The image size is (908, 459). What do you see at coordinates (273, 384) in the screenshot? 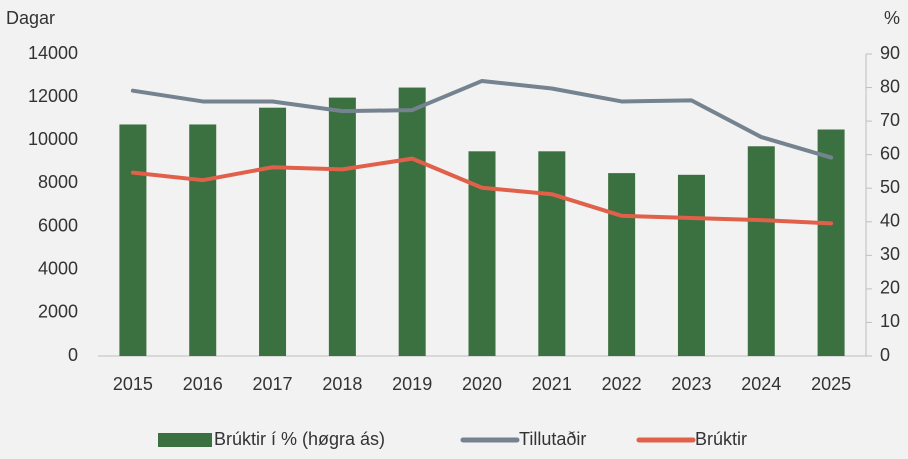
I see `x-tick-label: 2017` at bounding box center [273, 384].